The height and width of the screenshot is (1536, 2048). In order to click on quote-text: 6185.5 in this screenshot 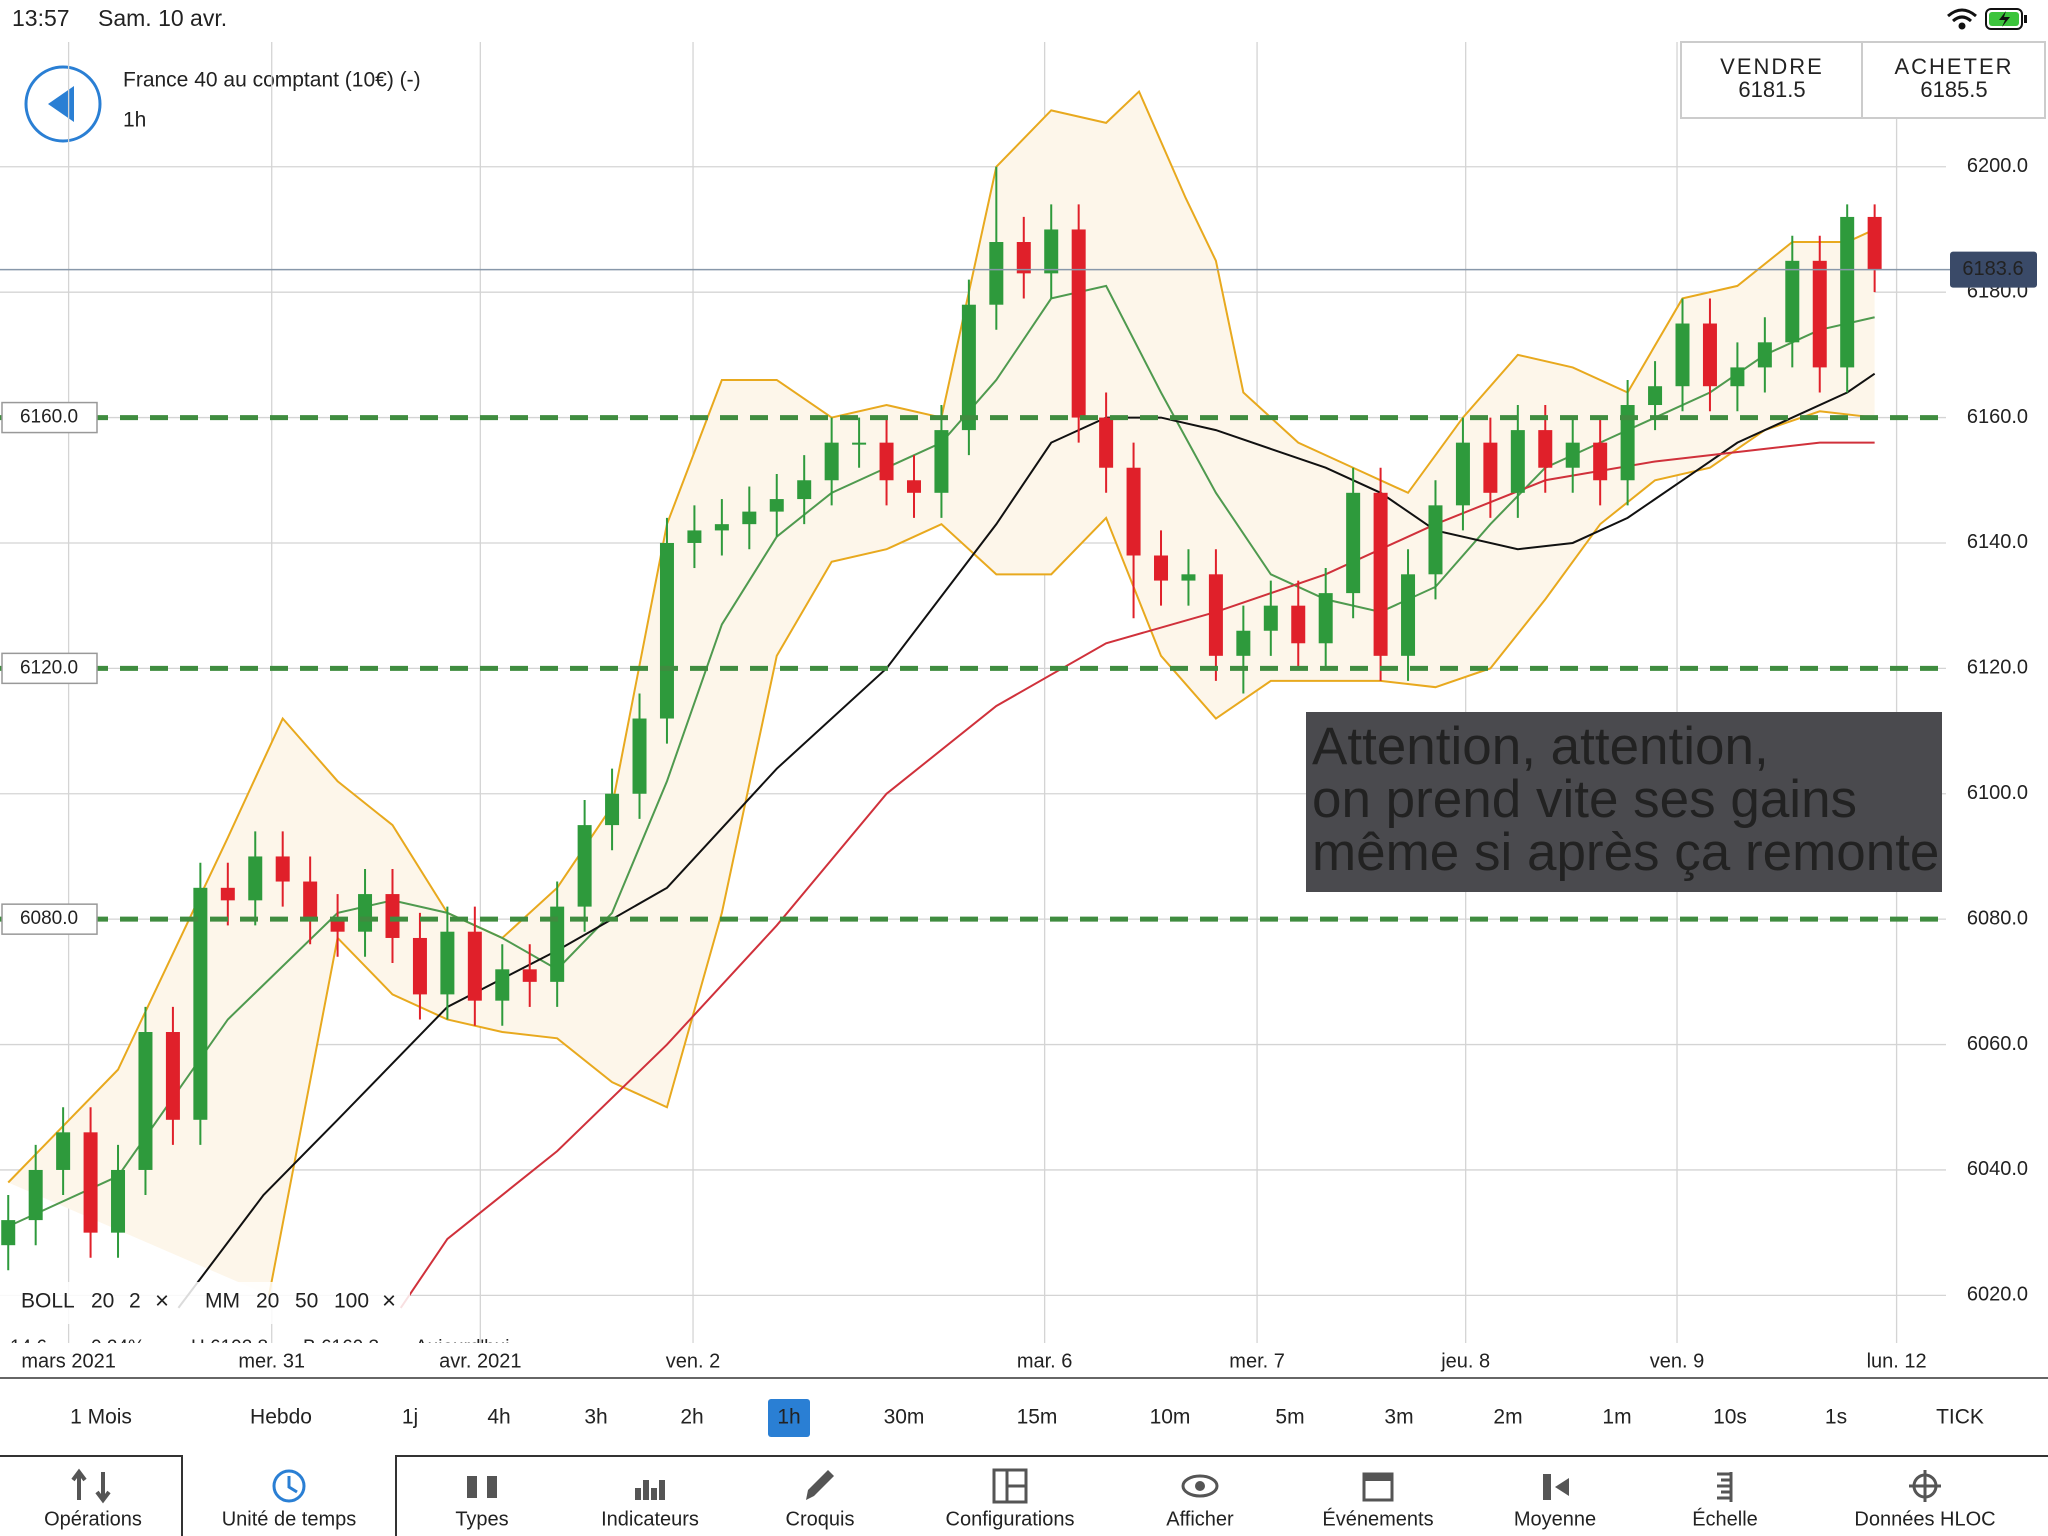, I will do `click(1953, 89)`.